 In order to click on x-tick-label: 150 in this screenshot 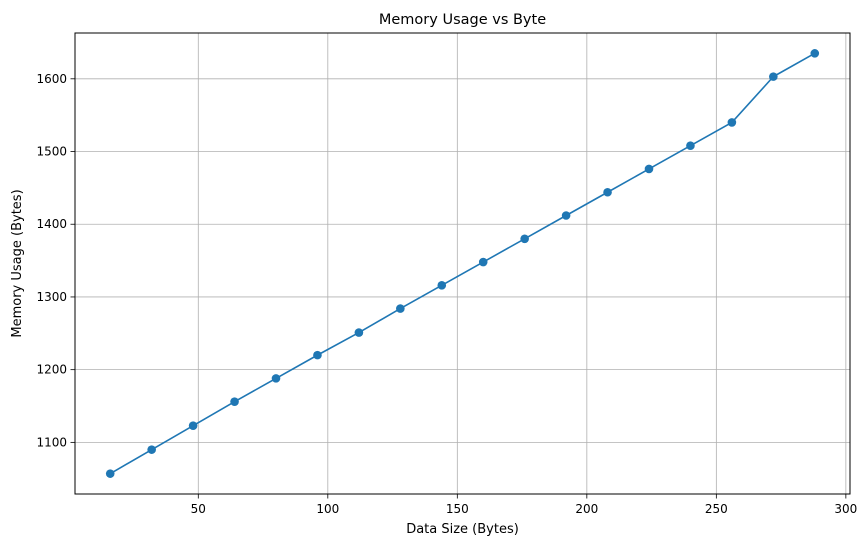, I will do `click(457, 509)`.